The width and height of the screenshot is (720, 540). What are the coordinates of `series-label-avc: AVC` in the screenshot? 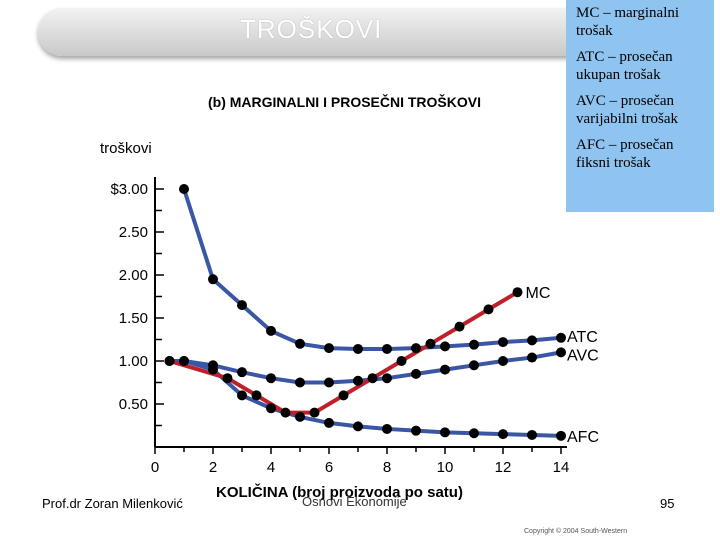 It's located at (583, 355).